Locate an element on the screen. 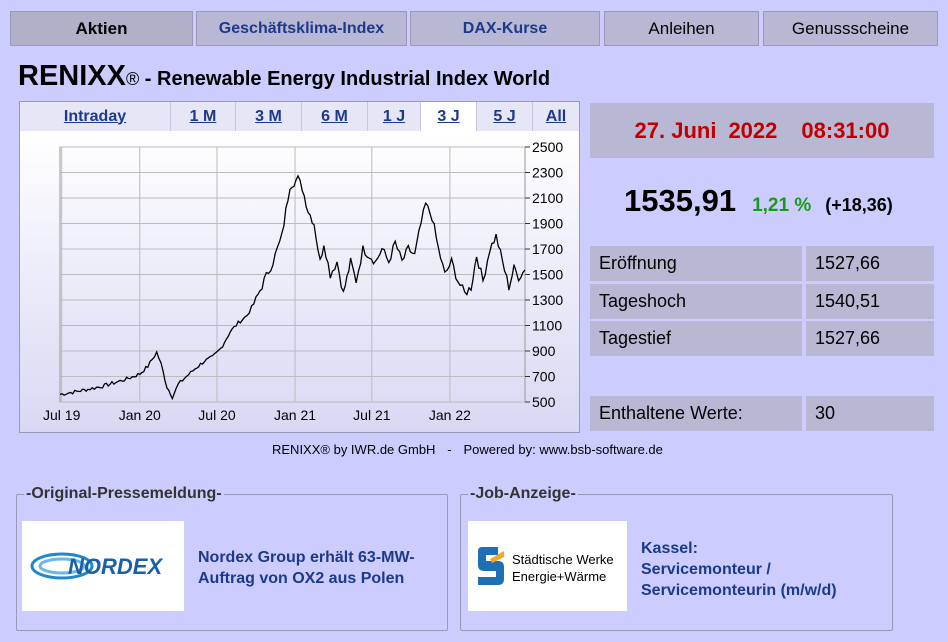 Image resolution: width=948 pixels, height=642 pixels. nordex-logo-text: NORDEX is located at coordinates (115, 566).